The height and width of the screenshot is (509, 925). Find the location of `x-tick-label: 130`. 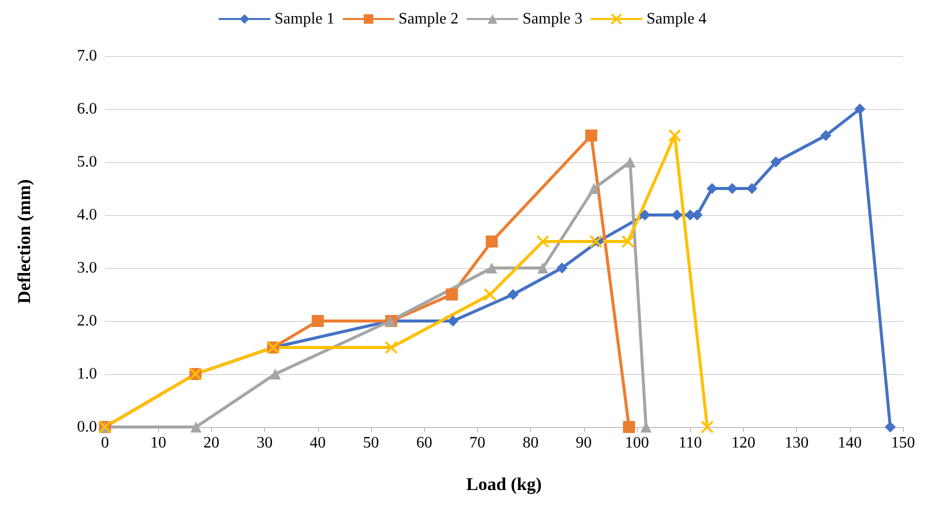

x-tick-label: 130 is located at coordinates (796, 443).